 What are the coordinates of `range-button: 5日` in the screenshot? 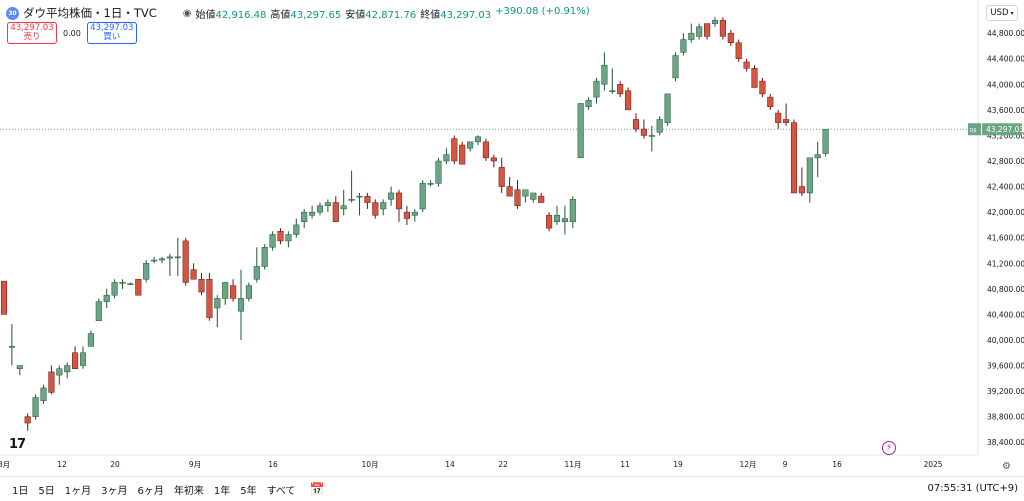 It's located at (46, 491).